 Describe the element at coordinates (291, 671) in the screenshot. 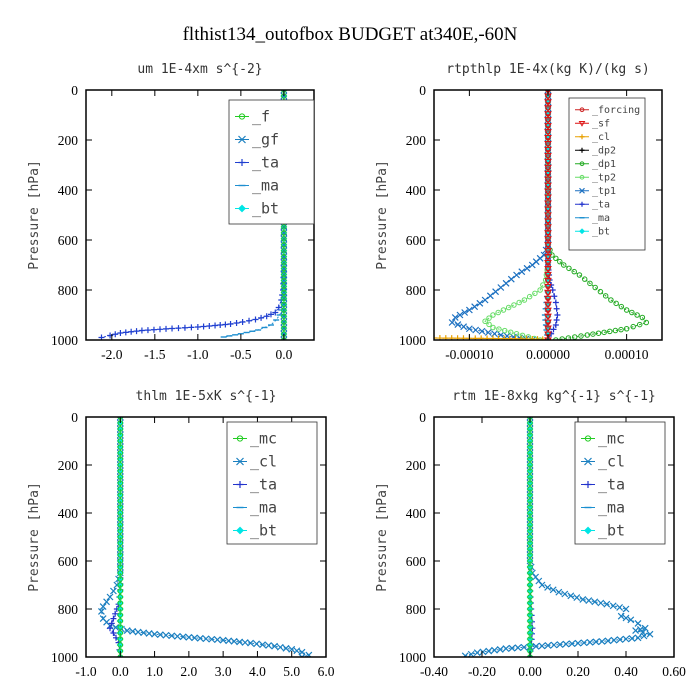

I see `x-tick-label: 5.0` at that location.